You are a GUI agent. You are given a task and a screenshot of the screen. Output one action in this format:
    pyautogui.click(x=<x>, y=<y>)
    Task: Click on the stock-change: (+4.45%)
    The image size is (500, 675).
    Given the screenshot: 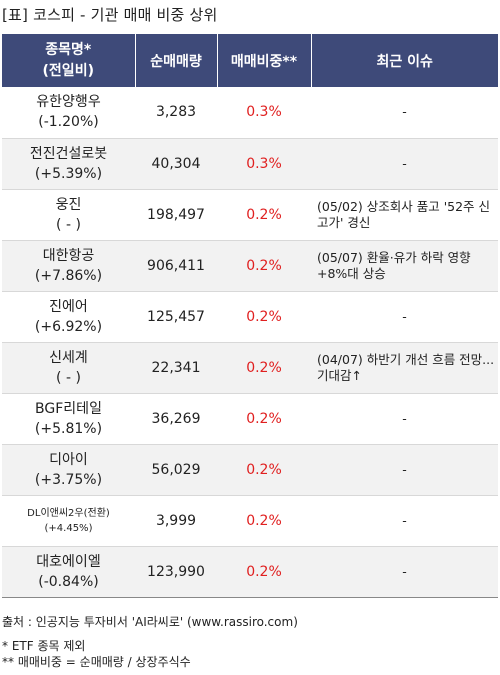 What is the action you would take?
    pyautogui.click(x=68, y=528)
    